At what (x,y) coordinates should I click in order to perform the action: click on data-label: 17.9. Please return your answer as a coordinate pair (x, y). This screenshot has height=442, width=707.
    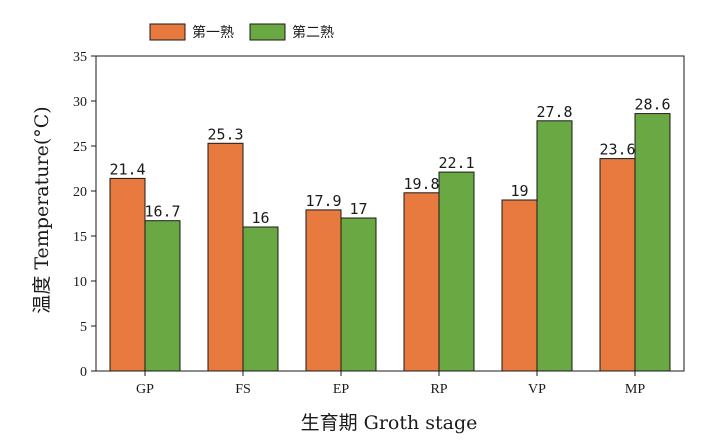
    Looking at the image, I should click on (323, 201).